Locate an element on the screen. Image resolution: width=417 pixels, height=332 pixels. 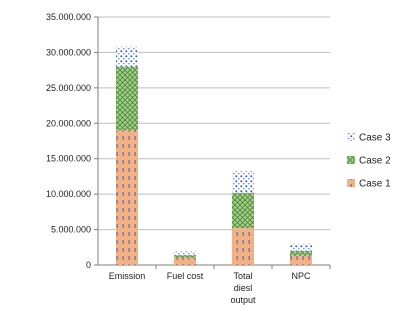
x-category-label-line: NPC is located at coordinates (301, 276).